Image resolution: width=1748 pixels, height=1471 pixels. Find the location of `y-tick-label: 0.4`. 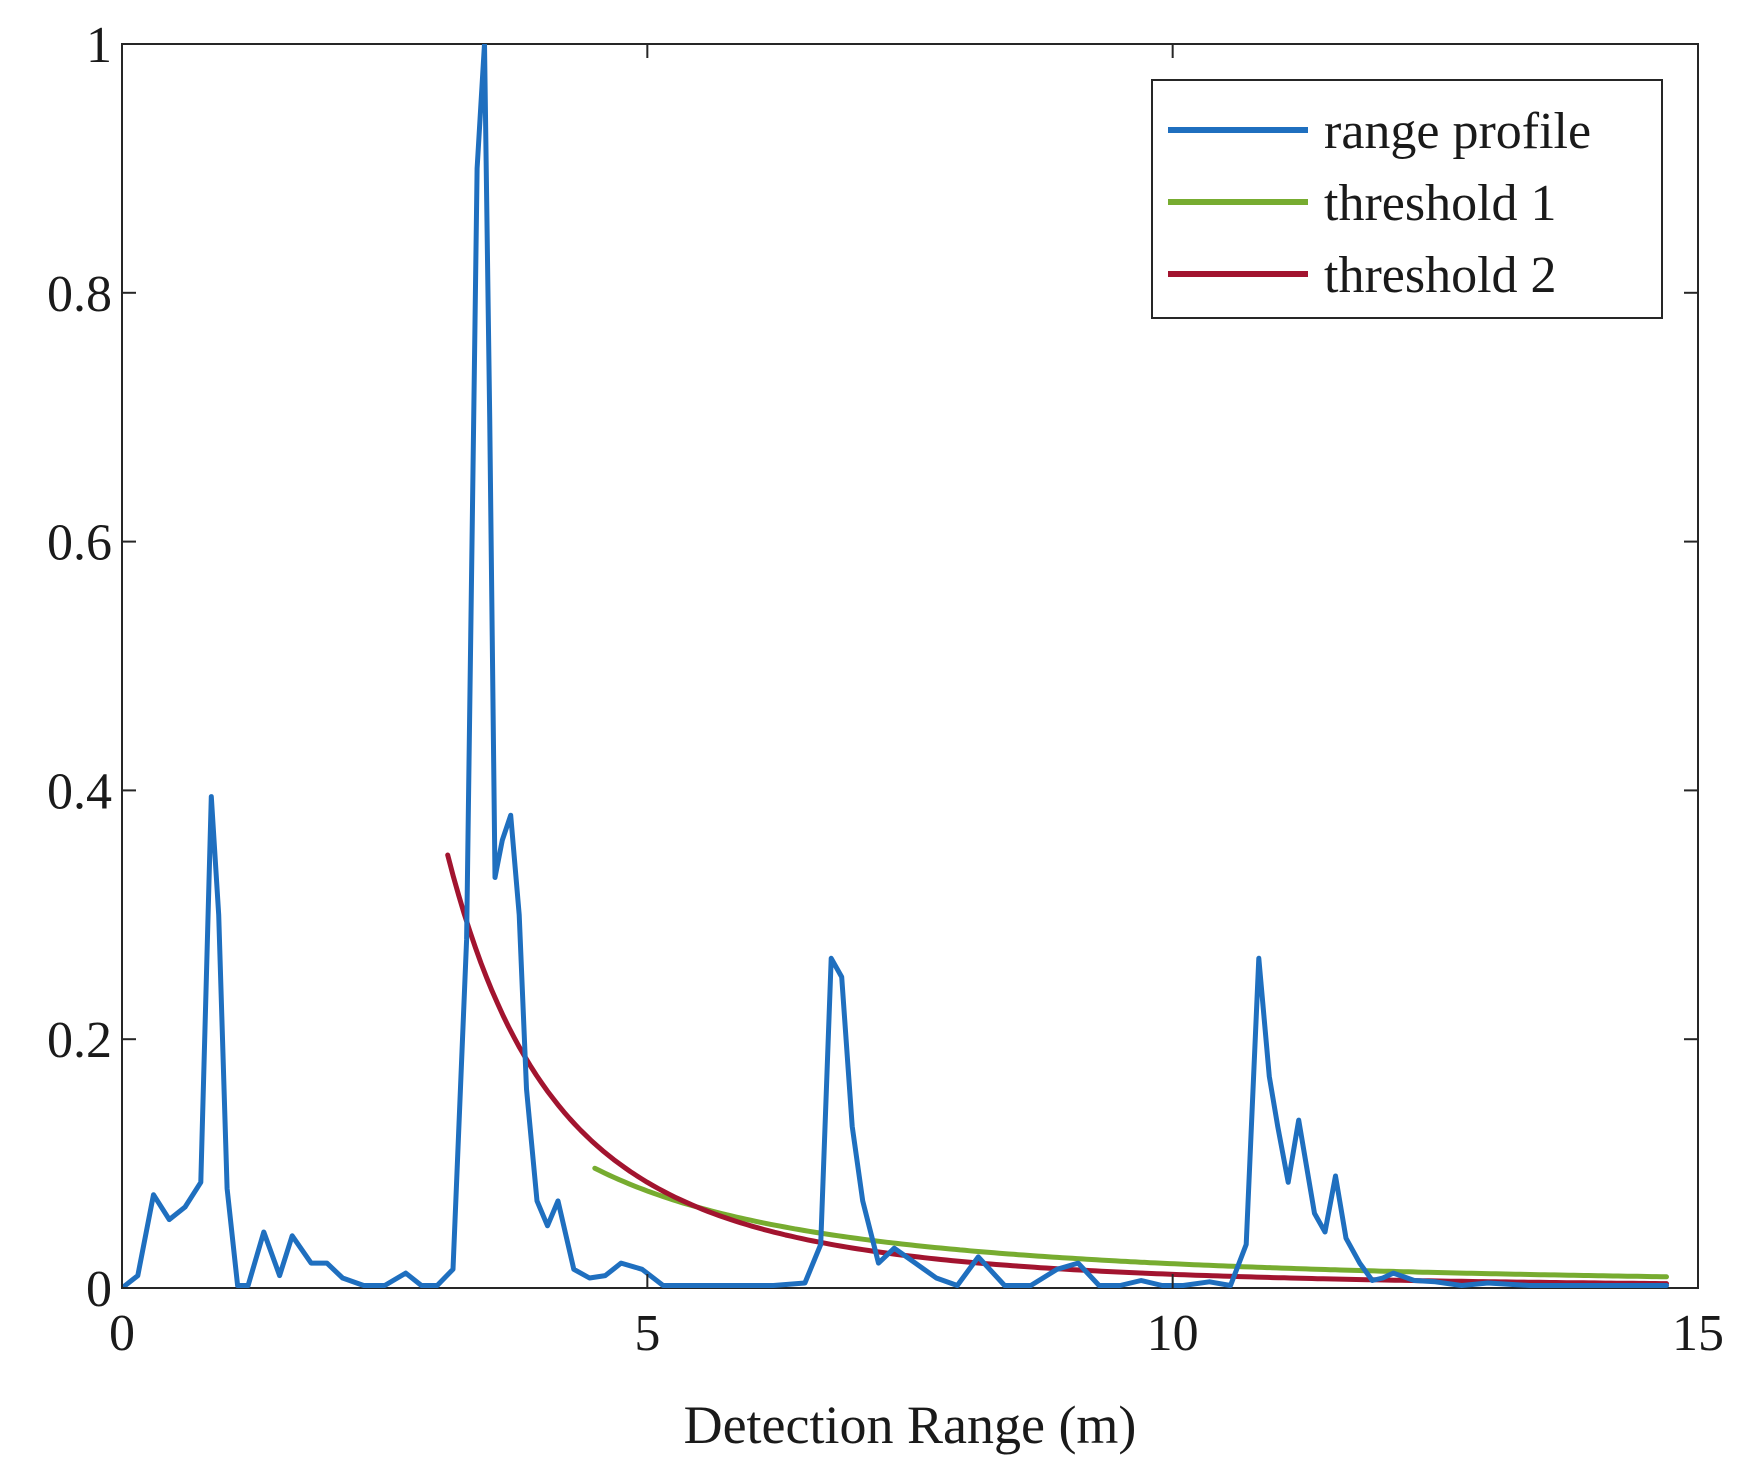

y-tick-label: 0.4 is located at coordinates (79, 791).